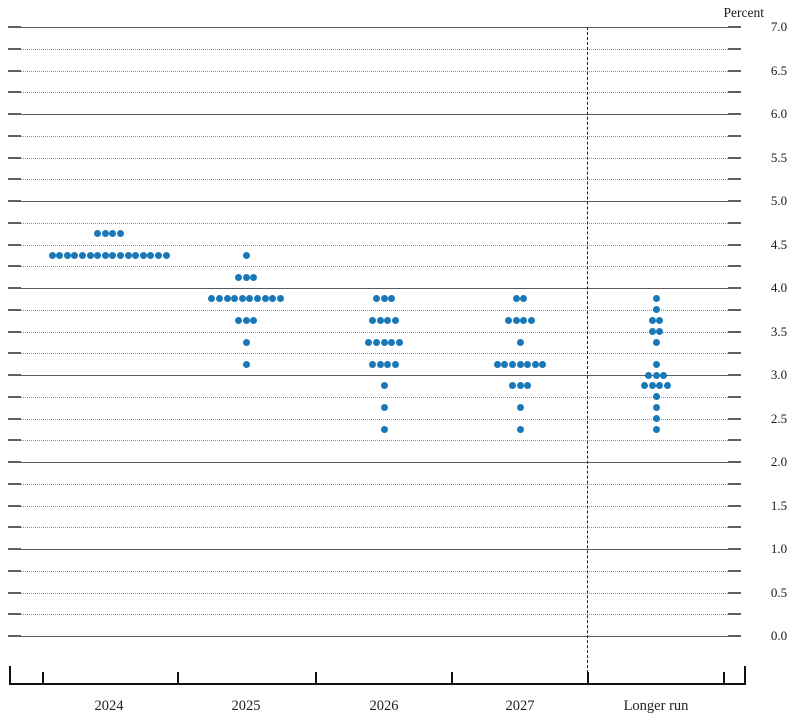  I want to click on y-tick-label-2.5: 2.5, so click(779, 418).